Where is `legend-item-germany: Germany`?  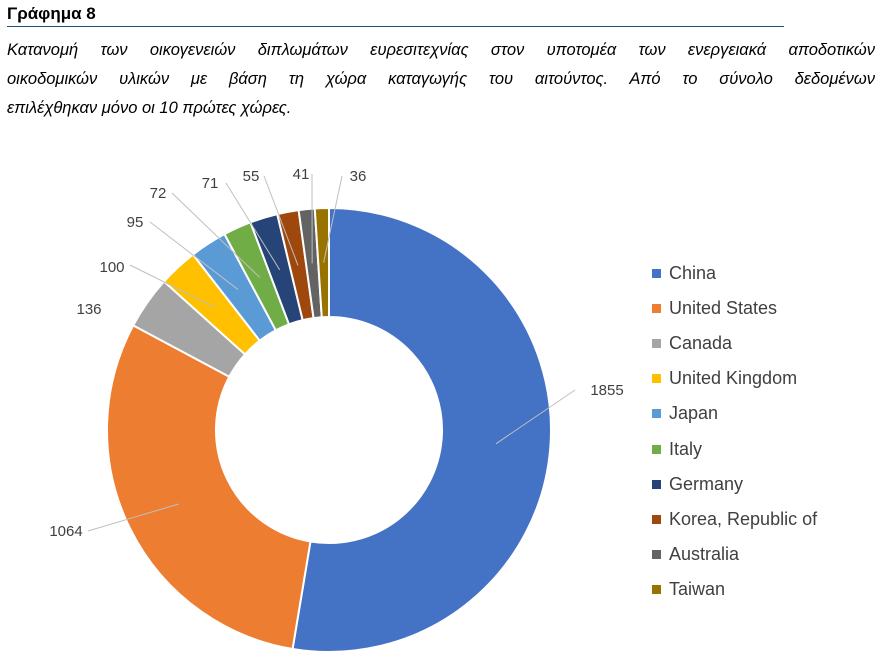
legend-item-germany: Germany is located at coordinates (734, 484).